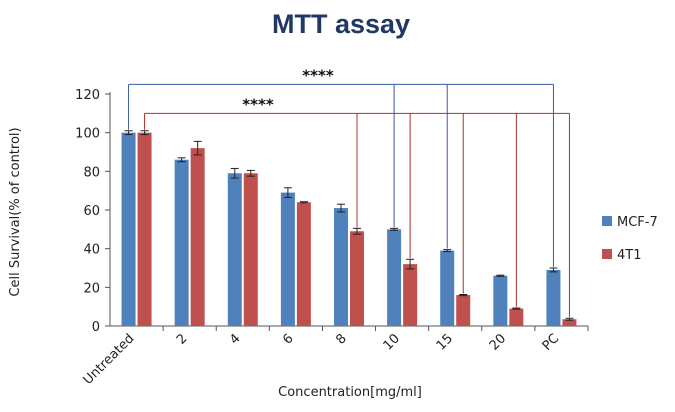 This screenshot has width=675, height=412. I want to click on x-tick-label: 4, so click(235, 339).